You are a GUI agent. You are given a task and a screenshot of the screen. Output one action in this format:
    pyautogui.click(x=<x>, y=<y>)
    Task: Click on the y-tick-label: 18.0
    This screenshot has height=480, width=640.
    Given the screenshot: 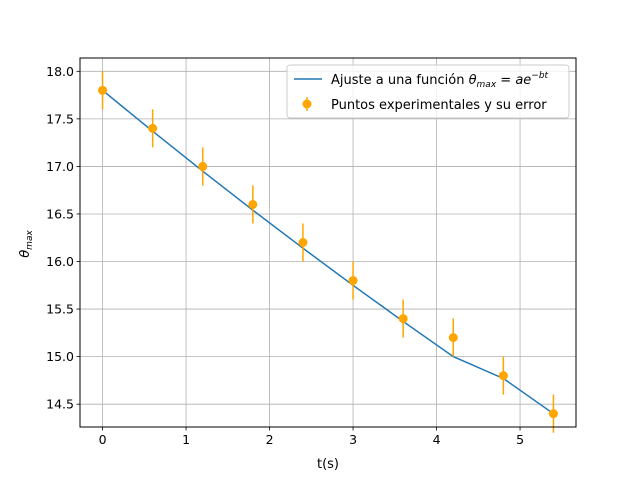 What is the action you would take?
    pyautogui.click(x=60, y=71)
    